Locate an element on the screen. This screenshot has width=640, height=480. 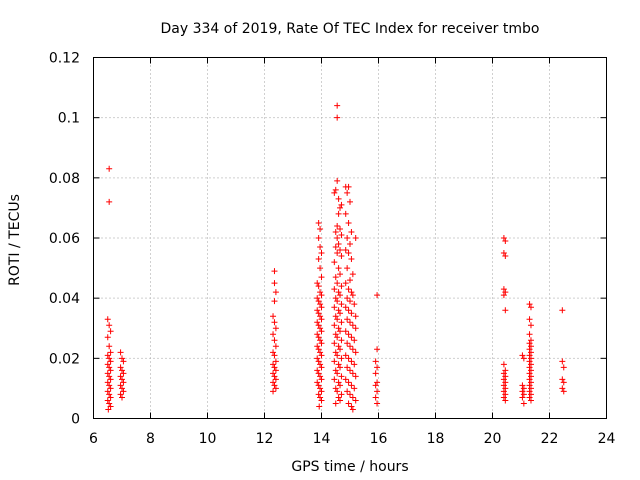
x-tick-labels: 6 8 10 12 14 16 18 20 22 24 is located at coordinates (352, 439).